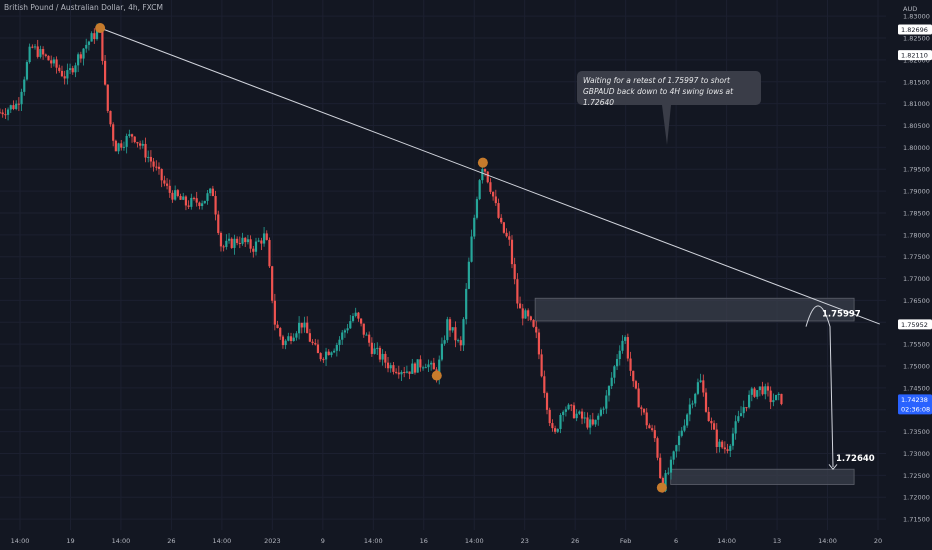 The image size is (932, 550). I want to click on time-tick-label: 9, so click(323, 541).